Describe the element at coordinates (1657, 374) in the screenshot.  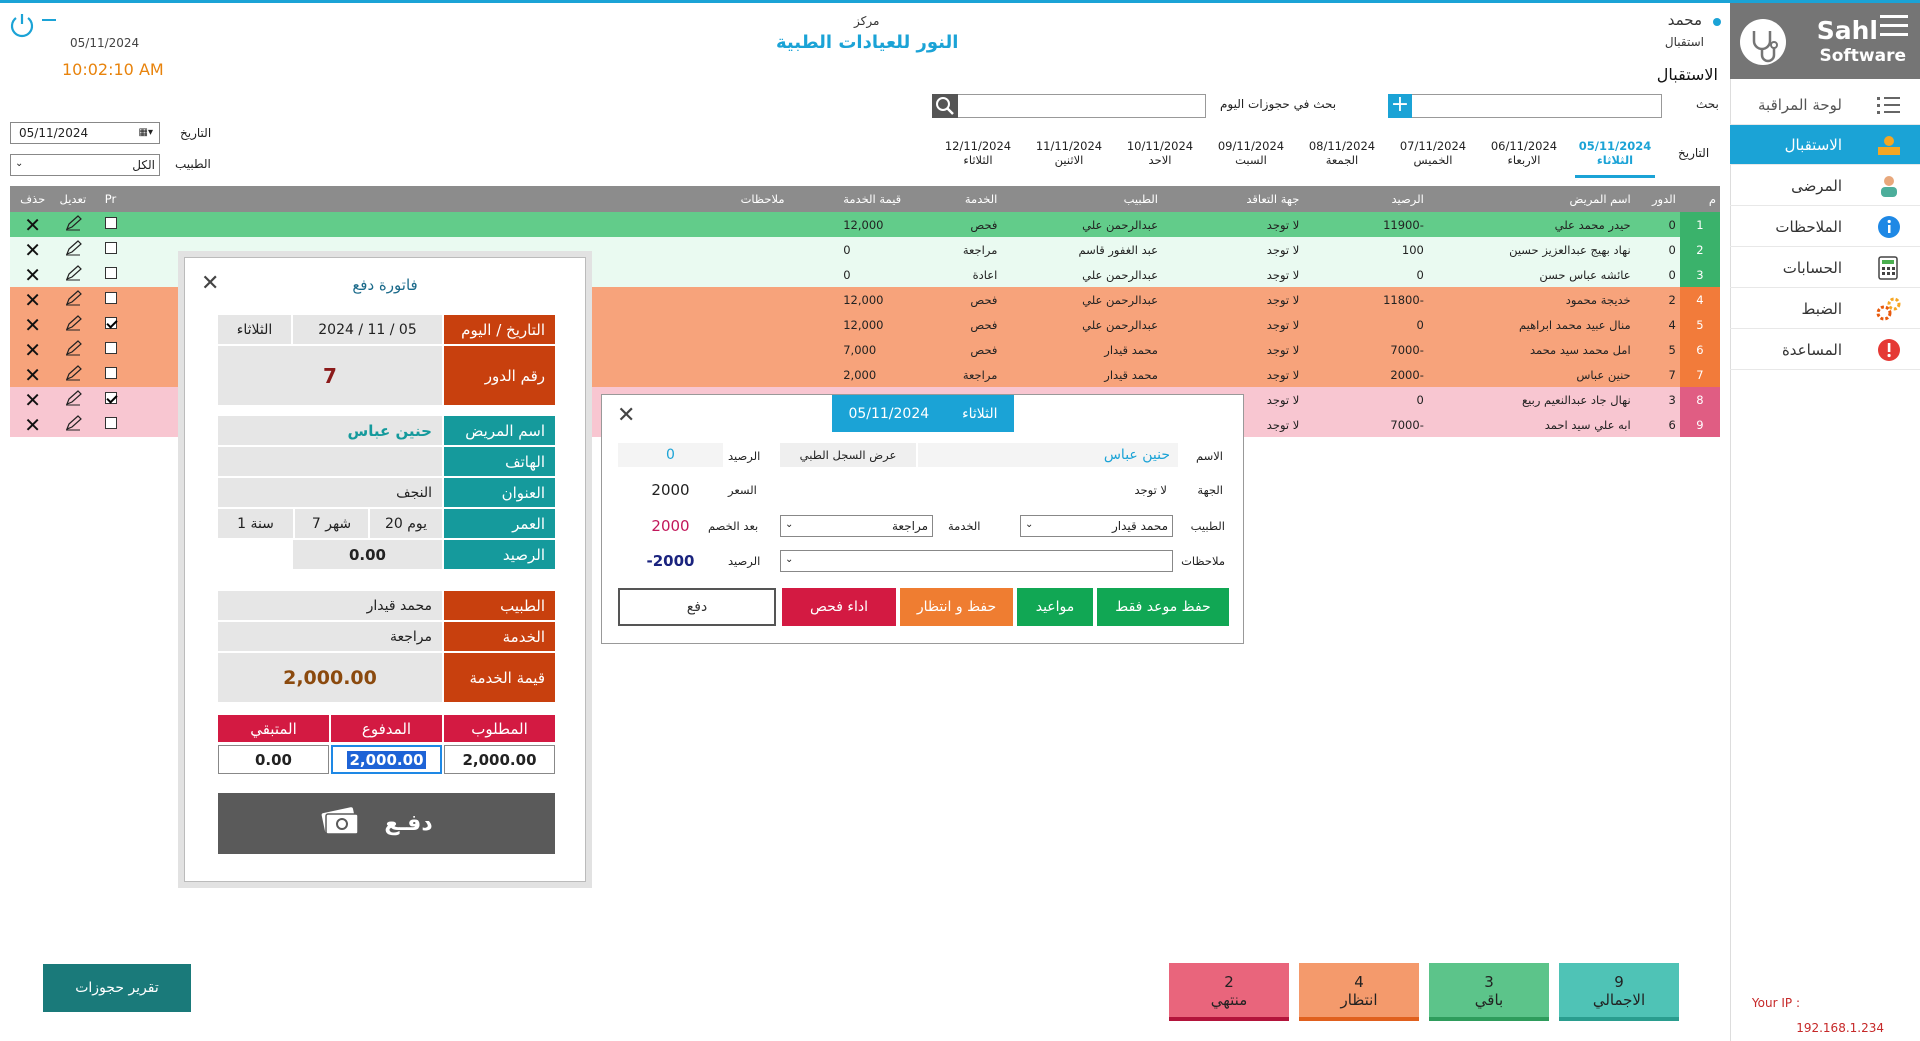
I see `cell-turn: 7` at that location.